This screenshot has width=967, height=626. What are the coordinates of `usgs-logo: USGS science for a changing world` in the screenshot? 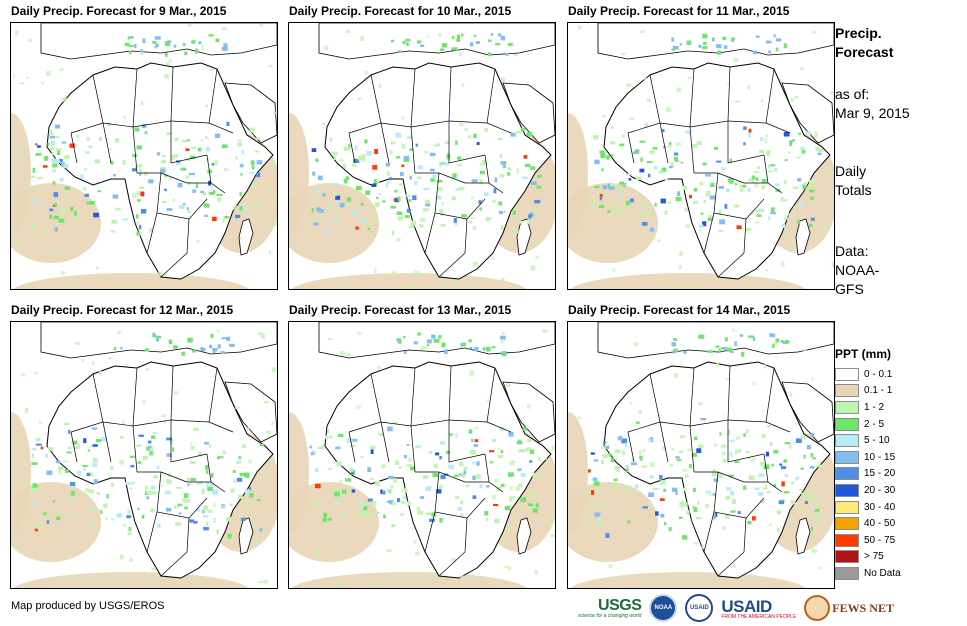 It's located at (610, 608).